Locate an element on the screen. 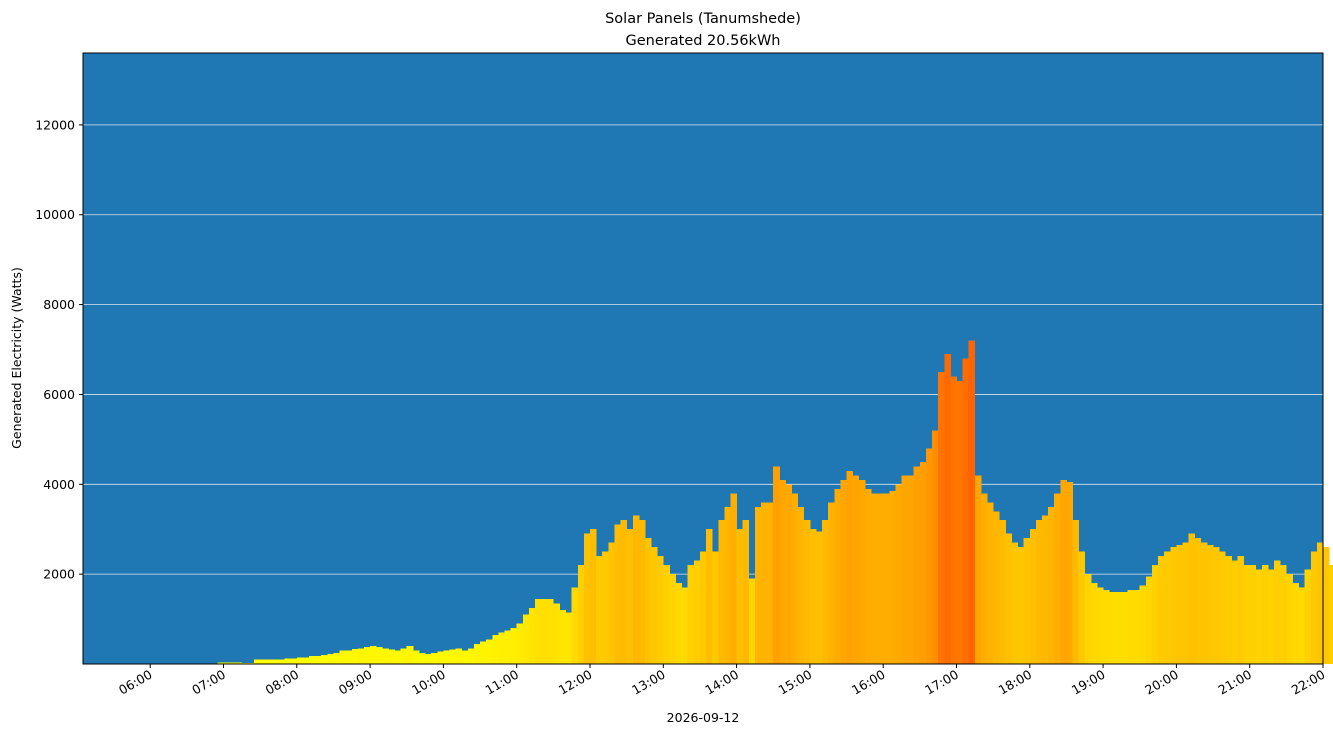 This screenshot has width=1333, height=736. x-axis-label: 2026-09-12 is located at coordinates (703, 717).